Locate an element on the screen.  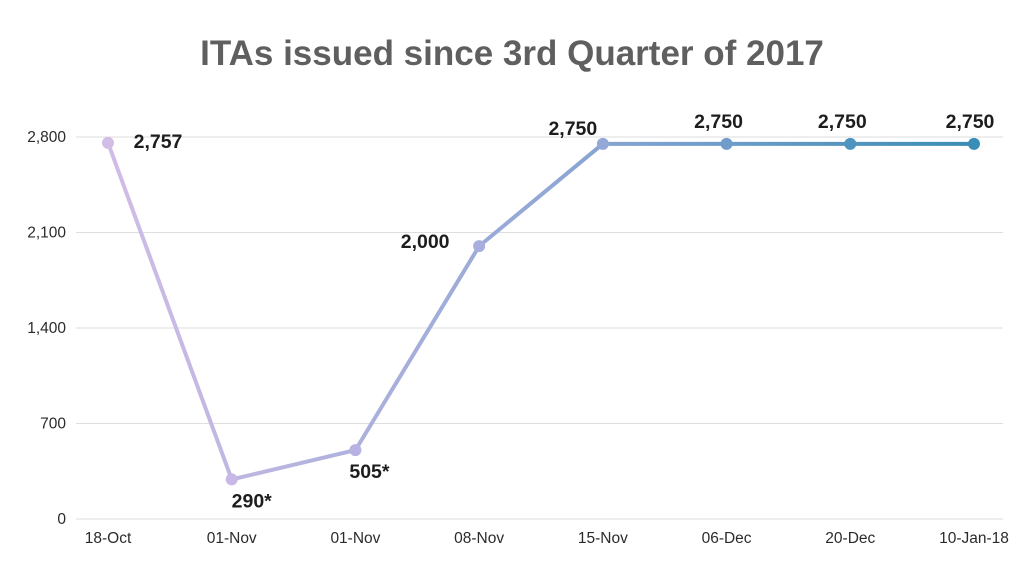
y-tick-label: 1,400 is located at coordinates (46, 328).